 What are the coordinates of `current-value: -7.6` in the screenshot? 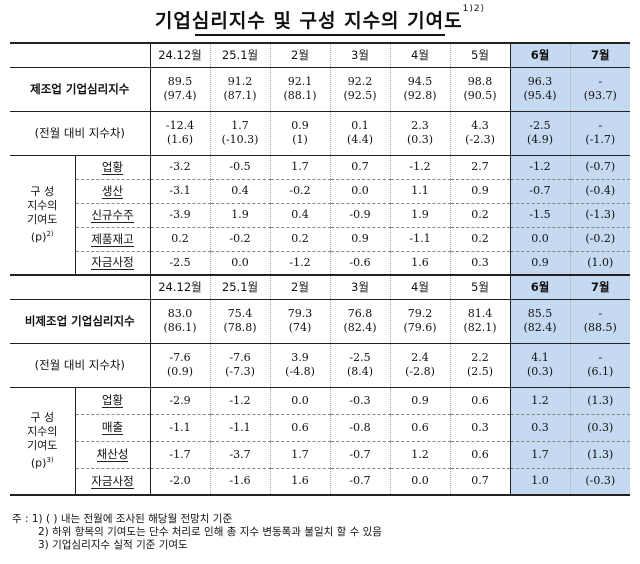 It's located at (180, 357).